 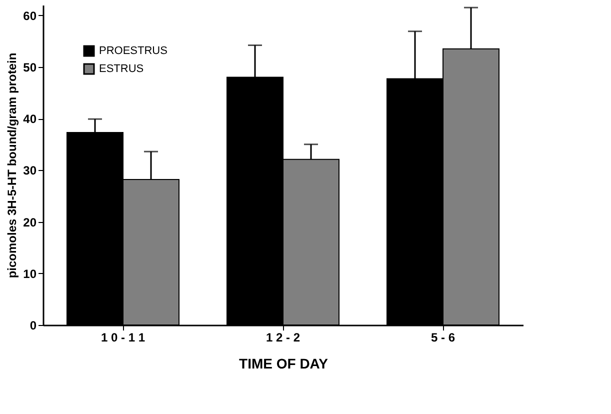 What do you see at coordinates (12, 165) in the screenshot?
I see `y-axis-title: picomoles 3H-5-HT bound/gram protein` at bounding box center [12, 165].